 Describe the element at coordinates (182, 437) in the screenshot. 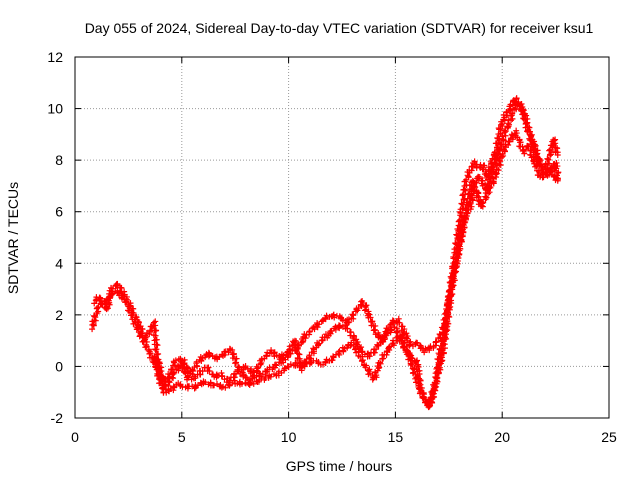

I see `x-tick-label: 5` at that location.